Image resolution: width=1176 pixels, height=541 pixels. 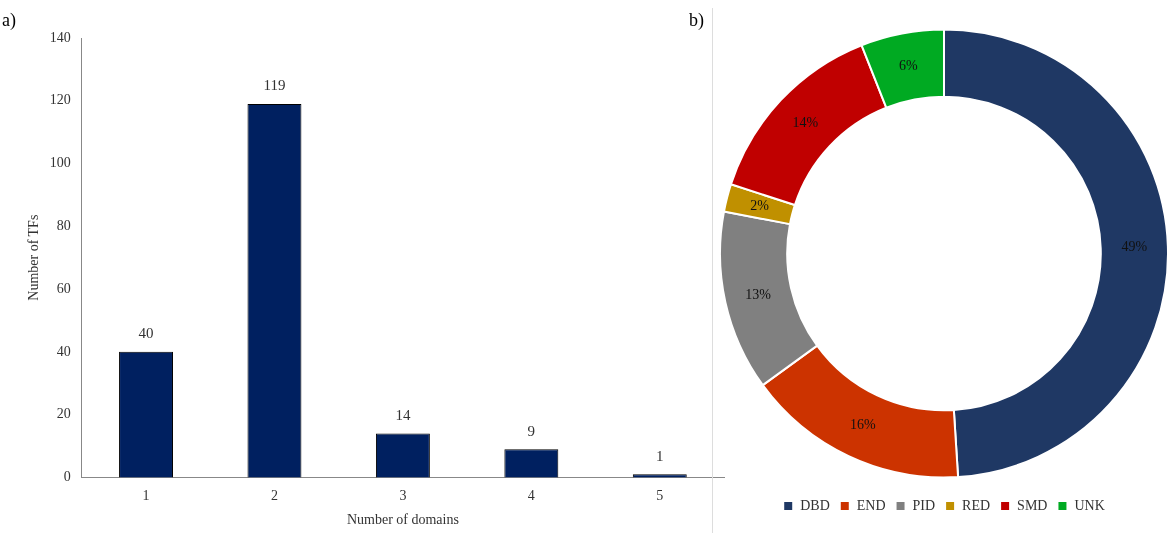 I want to click on data-label: 1, so click(x=660, y=455).